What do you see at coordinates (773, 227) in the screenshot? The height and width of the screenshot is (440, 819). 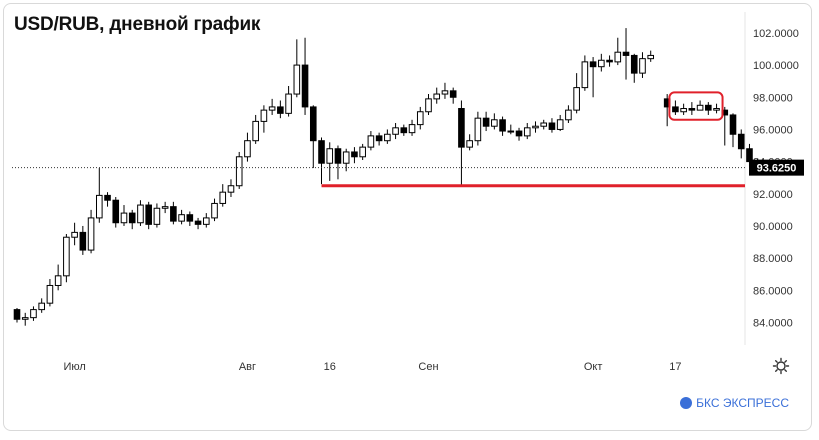 I see `y-tick-label: 90.0000` at bounding box center [773, 227].